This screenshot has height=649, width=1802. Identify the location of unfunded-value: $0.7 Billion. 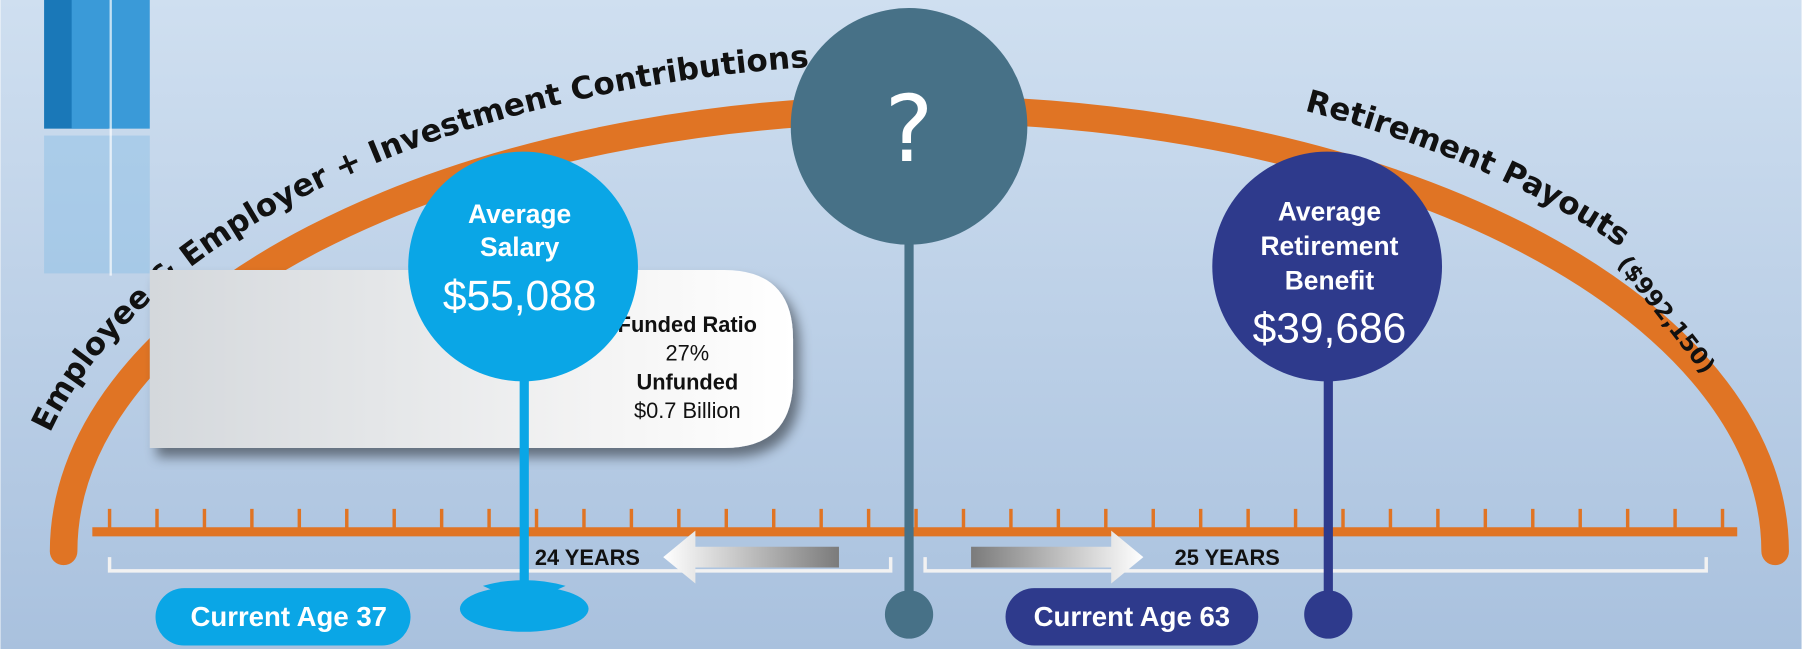
(687, 410).